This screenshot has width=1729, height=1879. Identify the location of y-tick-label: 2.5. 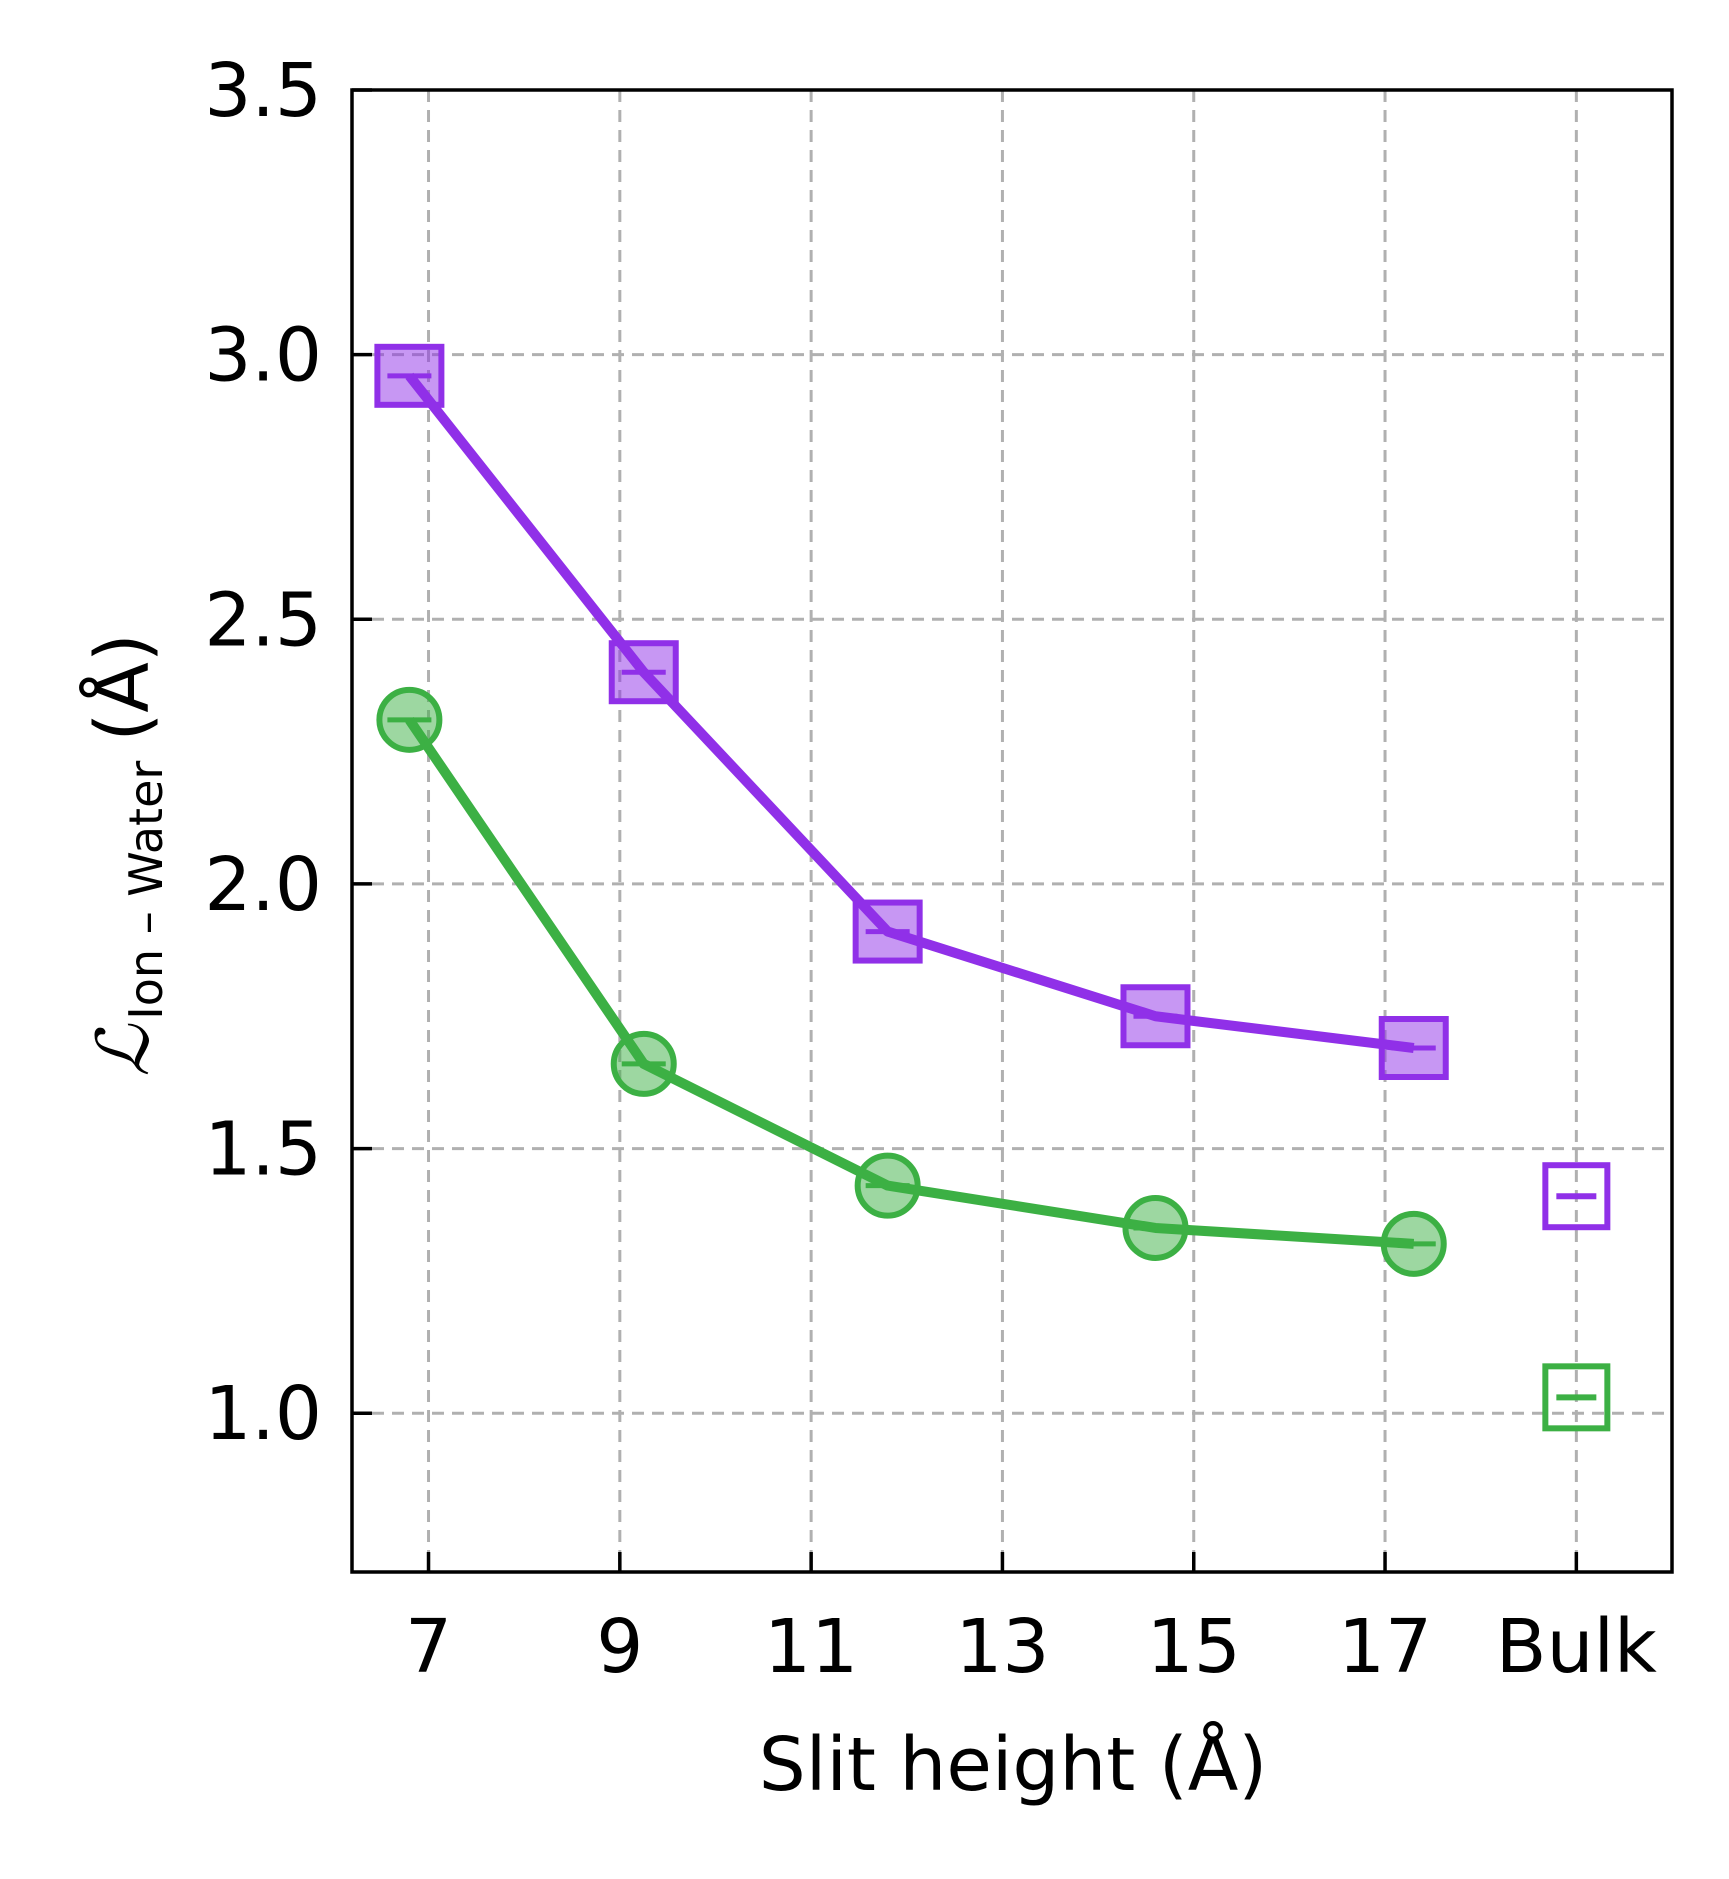
(263, 620).